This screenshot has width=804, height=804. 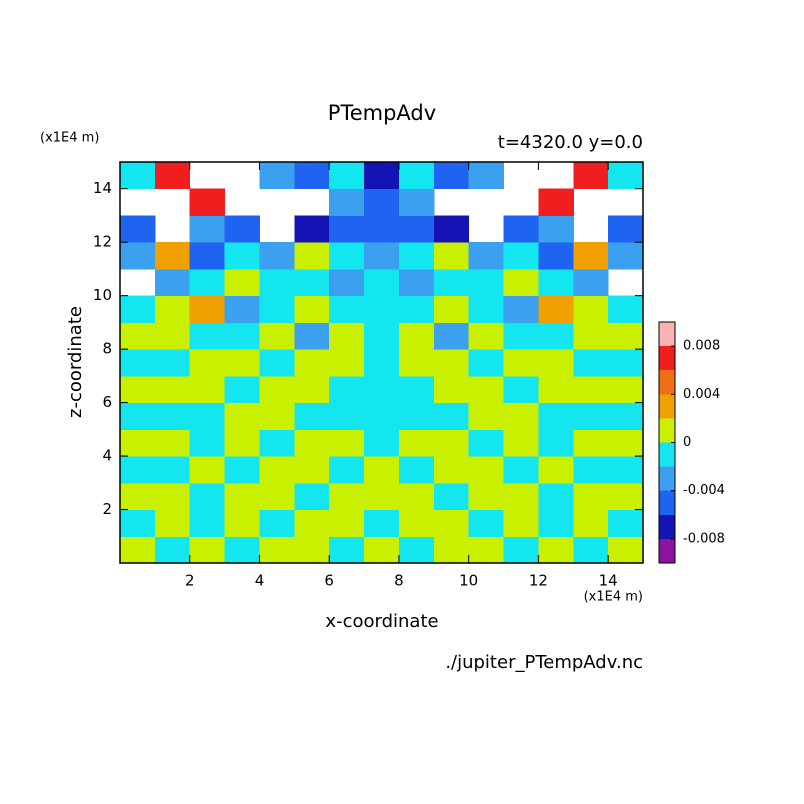 I want to click on y-tick-label: 8, so click(x=107, y=349).